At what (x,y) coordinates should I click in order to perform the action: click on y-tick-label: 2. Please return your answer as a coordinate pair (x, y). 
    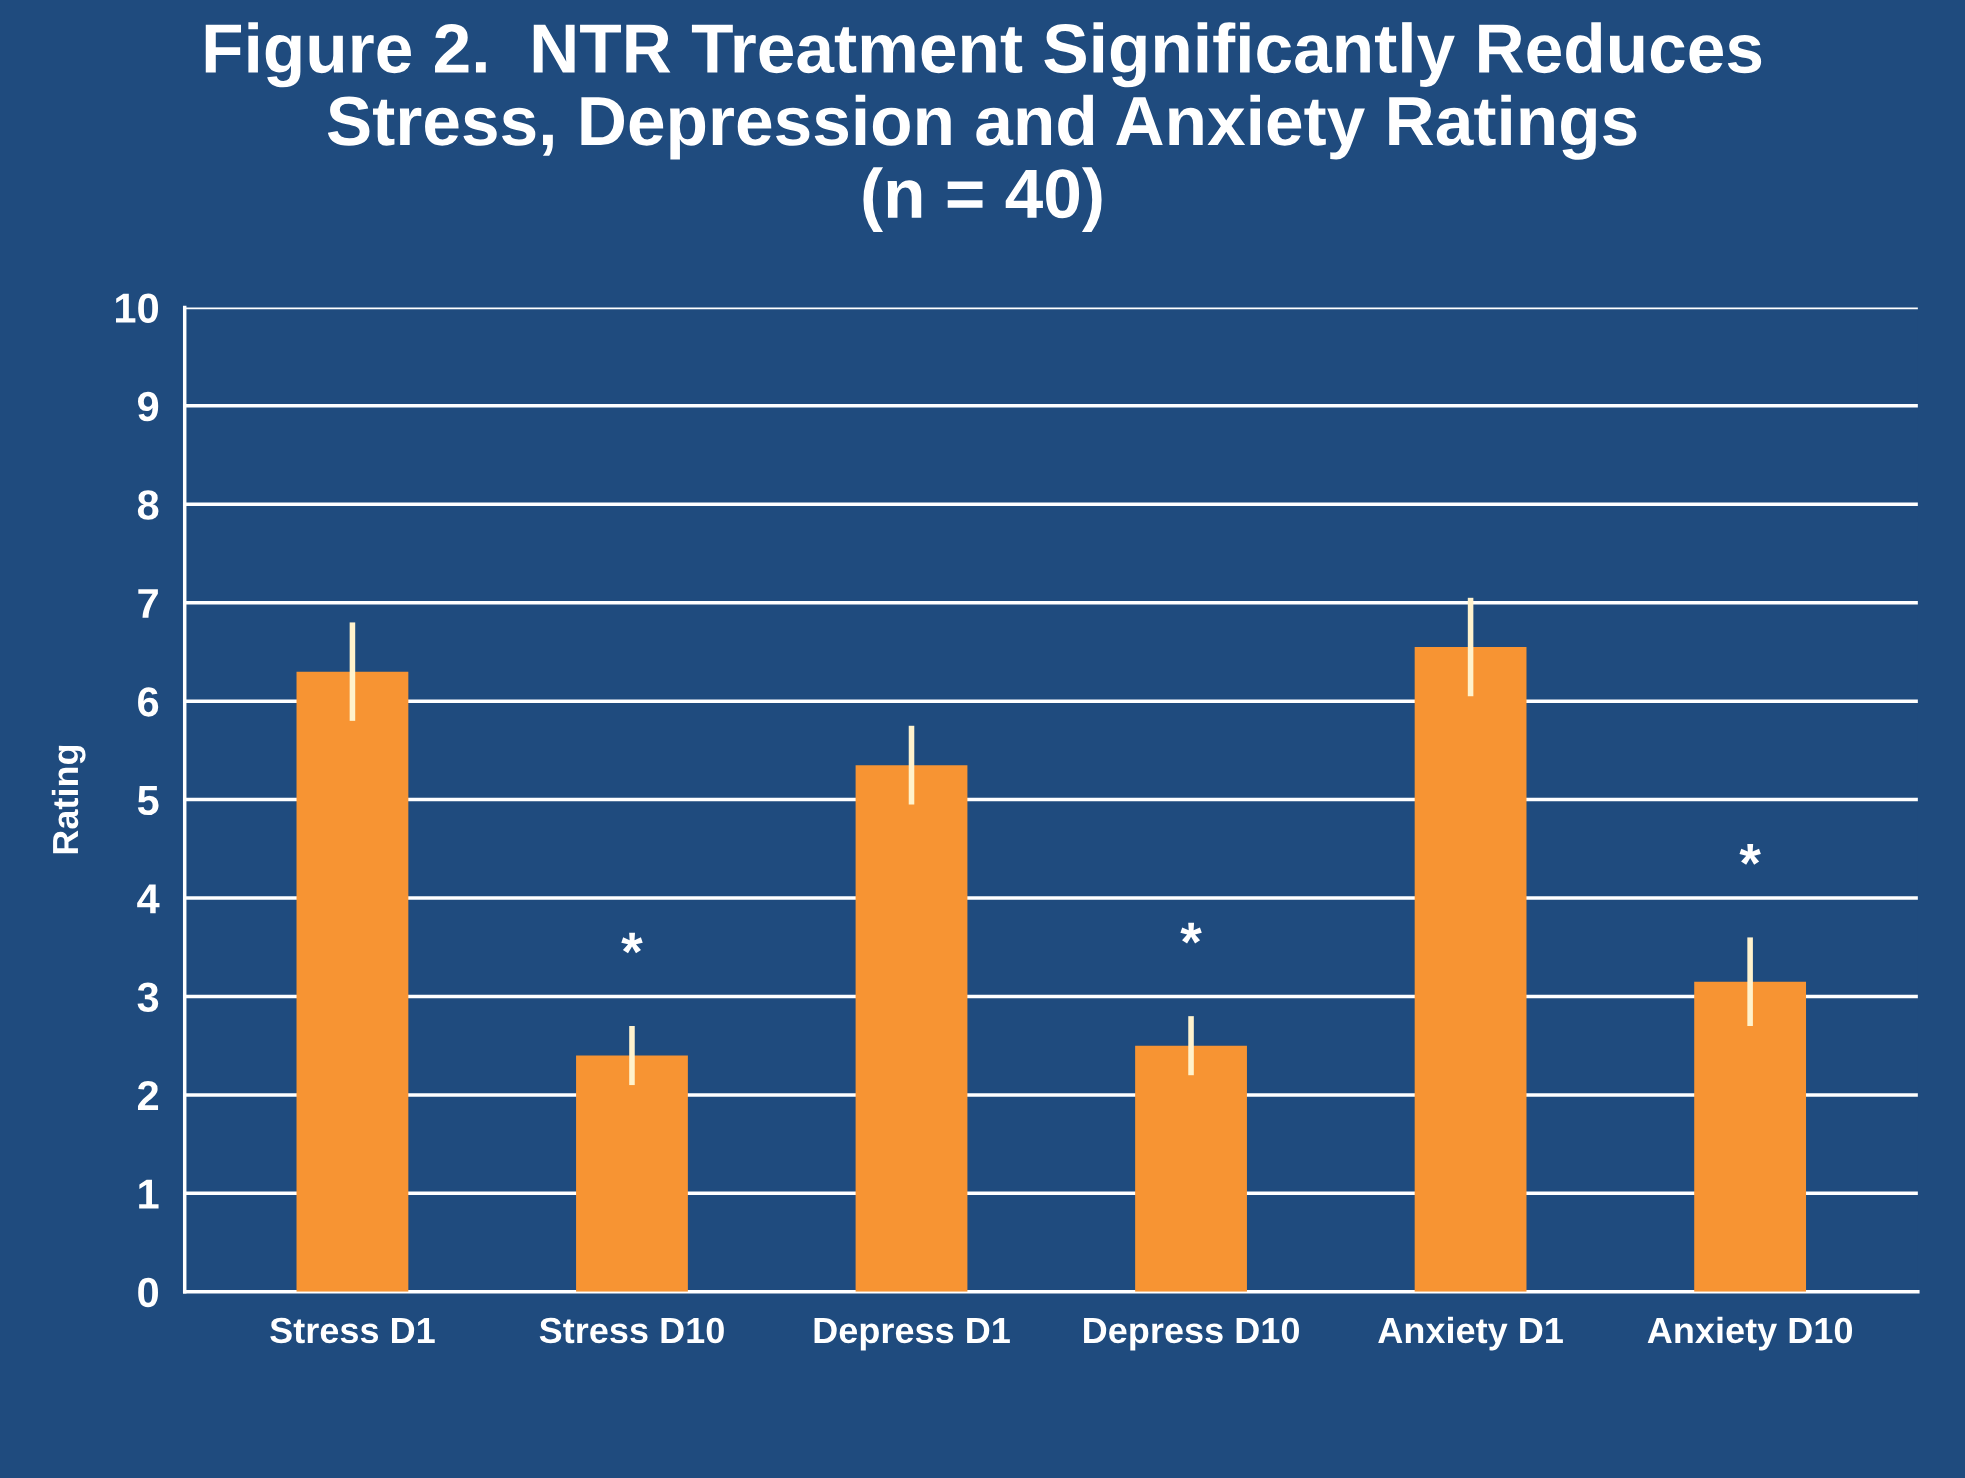
    Looking at the image, I should click on (148, 1095).